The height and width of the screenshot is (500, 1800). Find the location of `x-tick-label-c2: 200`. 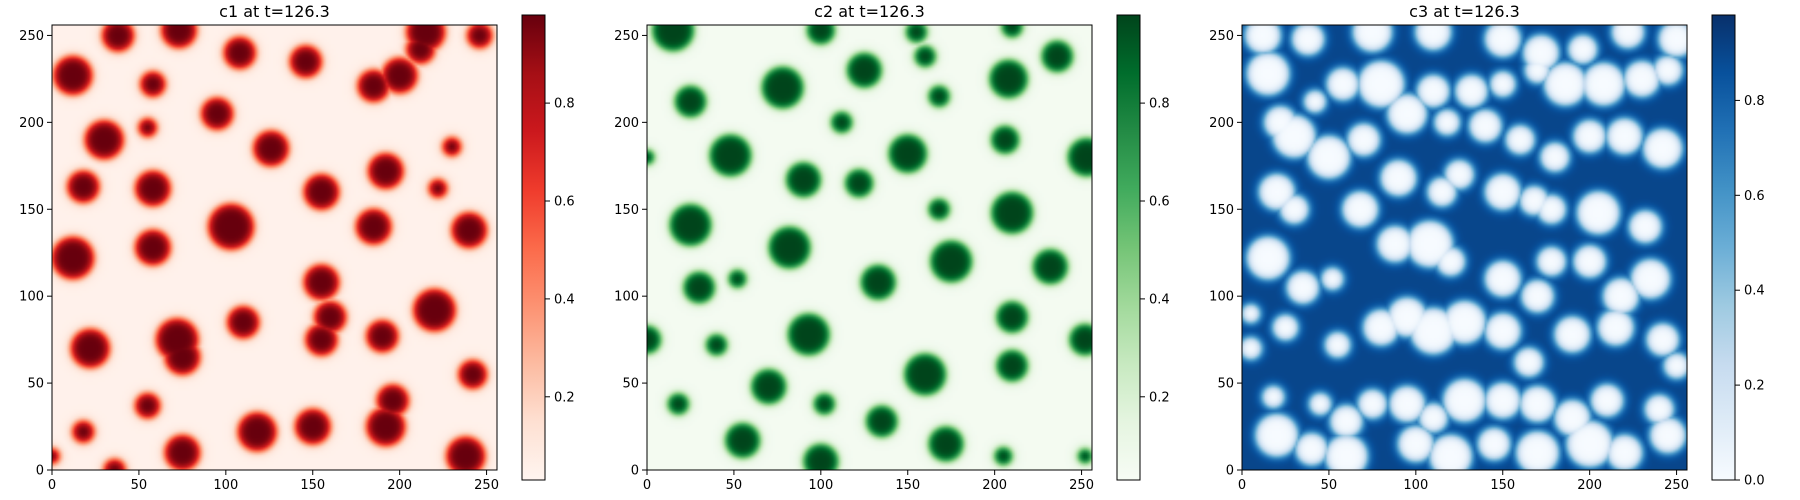

x-tick-label-c2: 200 is located at coordinates (994, 485).